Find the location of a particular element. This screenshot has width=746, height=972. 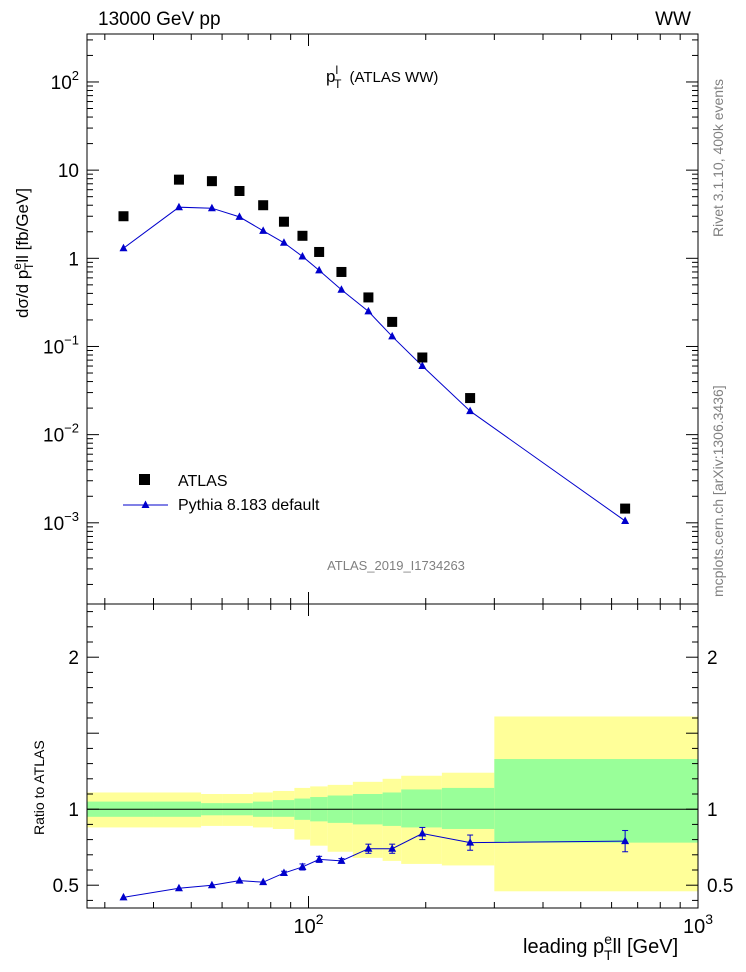

ratio-y-tick-label-left: 1 is located at coordinates (73, 810).